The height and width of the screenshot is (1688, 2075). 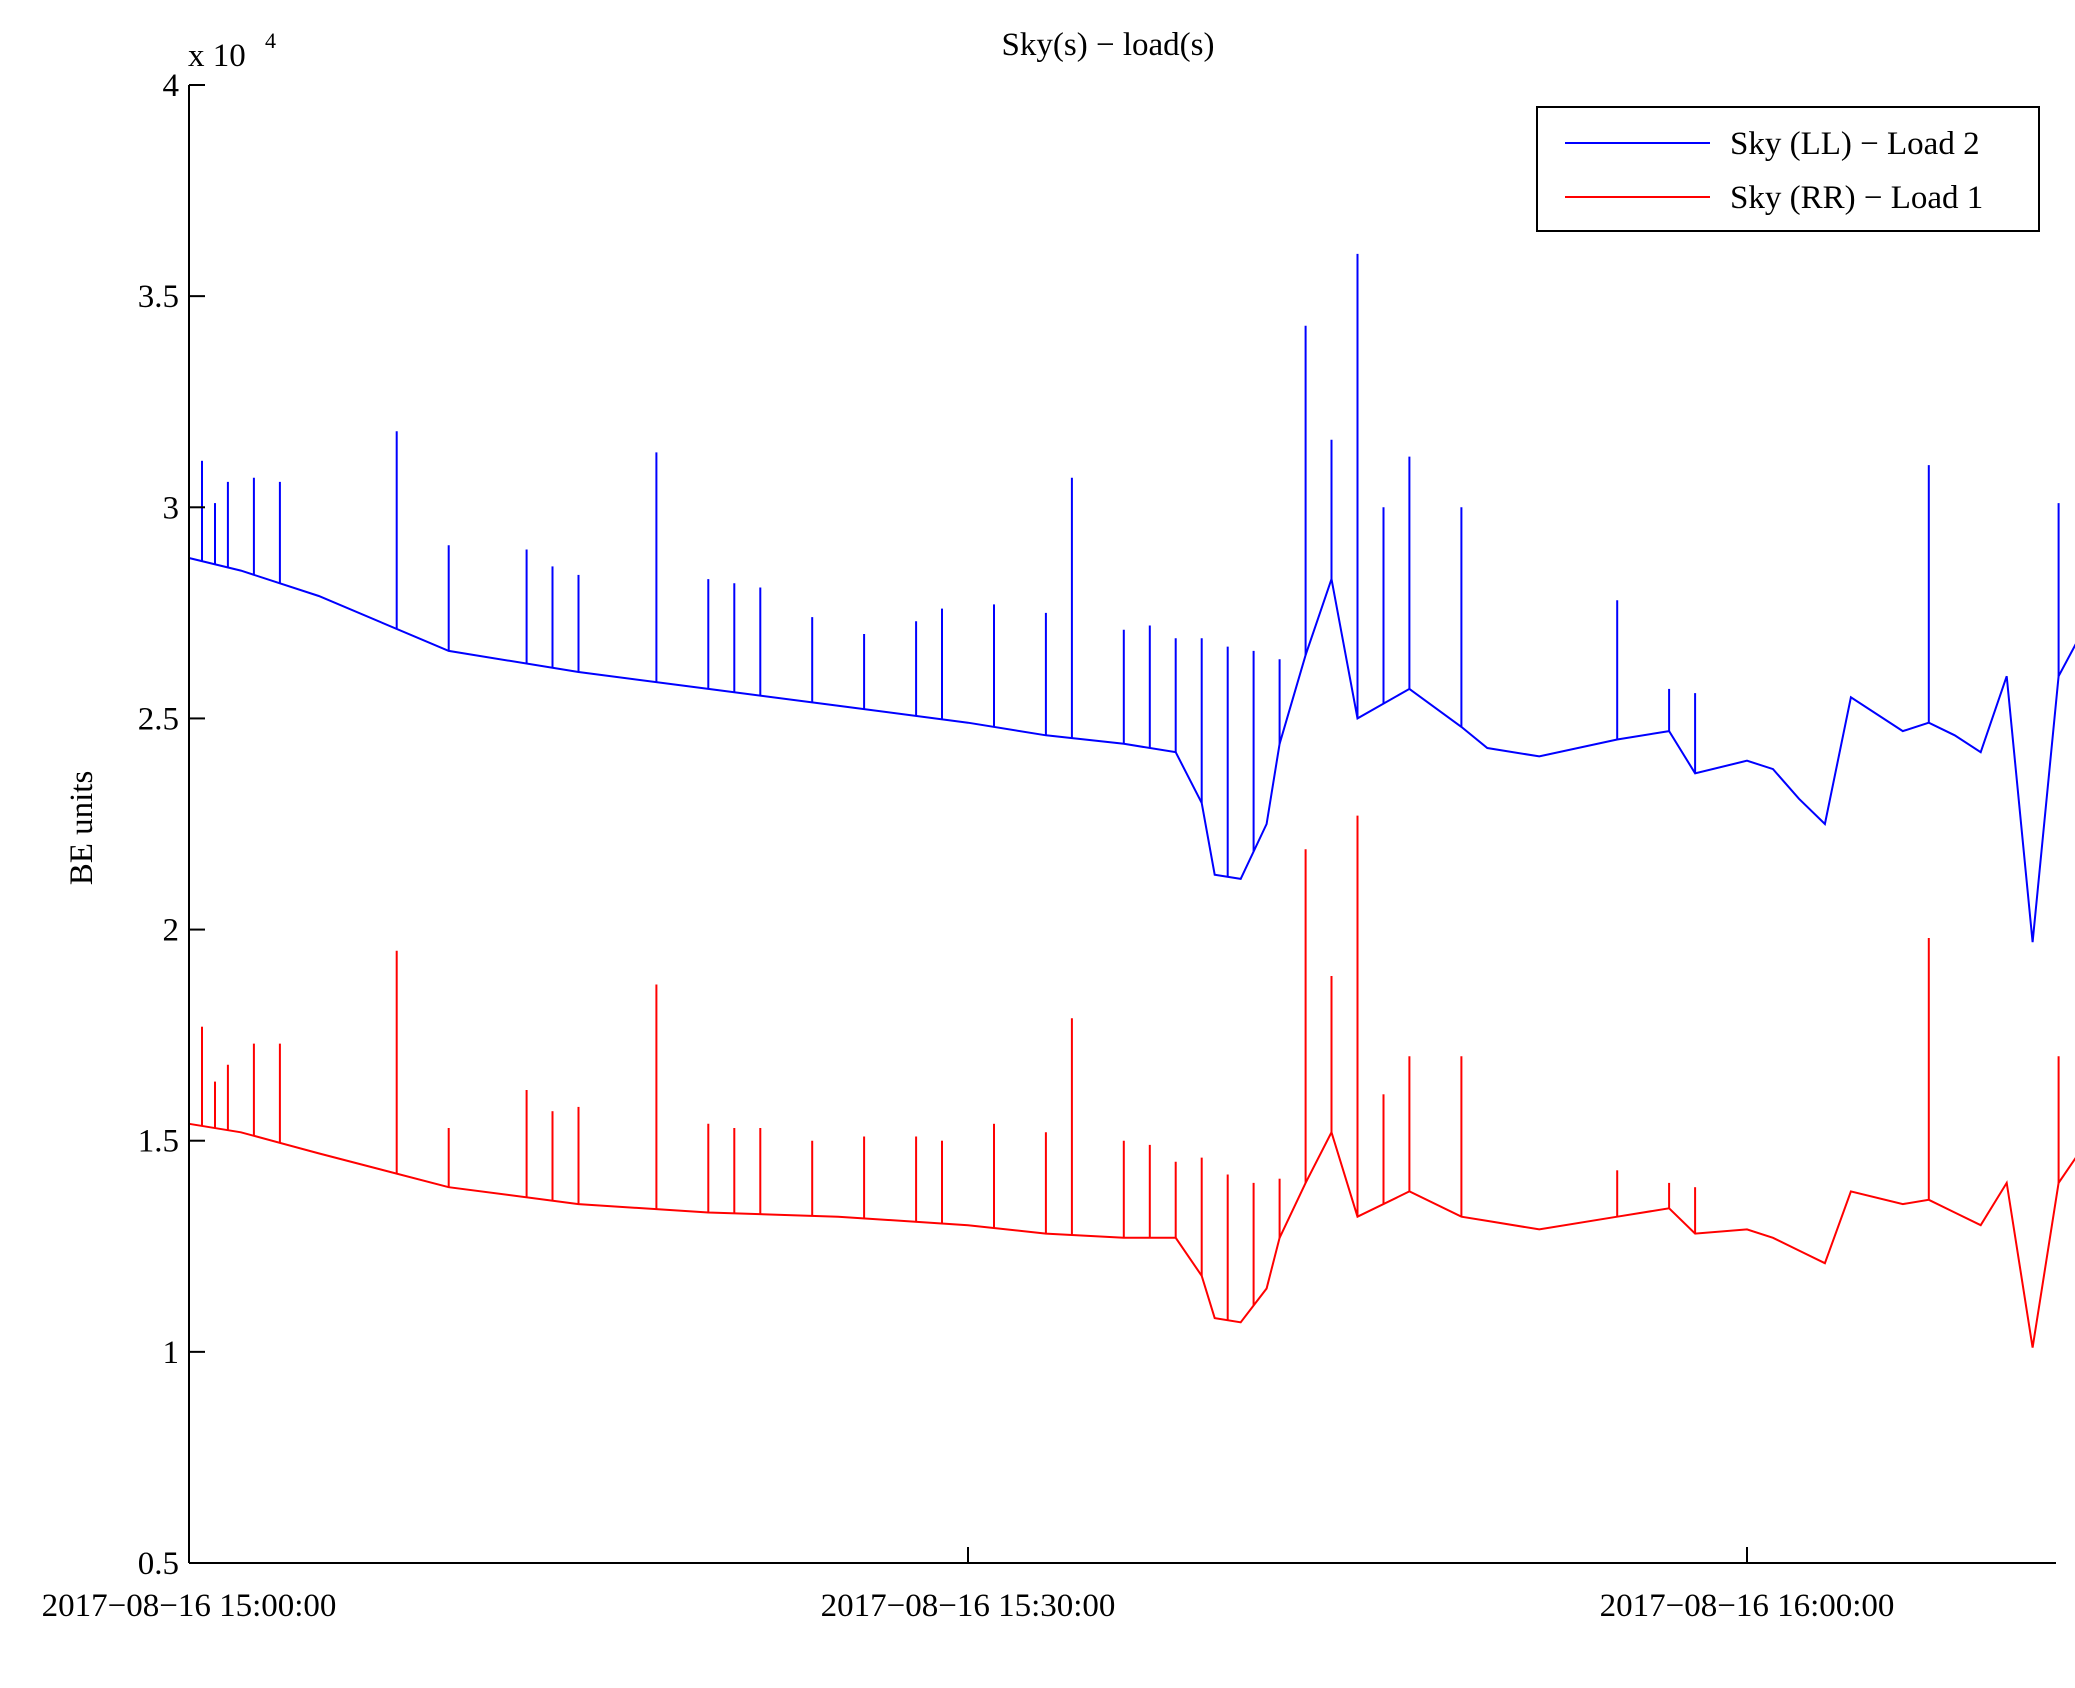 What do you see at coordinates (1108, 45) in the screenshot?
I see `chart-title: Sky(s) − load(s)` at bounding box center [1108, 45].